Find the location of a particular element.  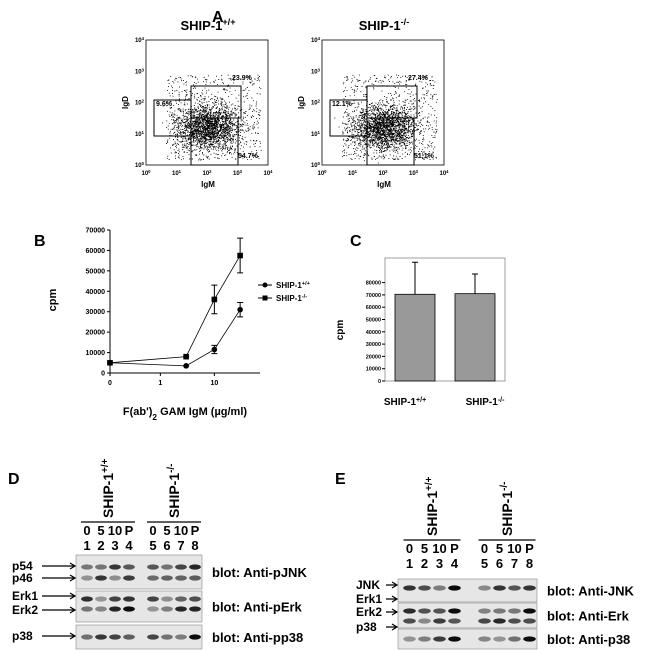

marker-label: p54 is located at coordinates (22, 566).